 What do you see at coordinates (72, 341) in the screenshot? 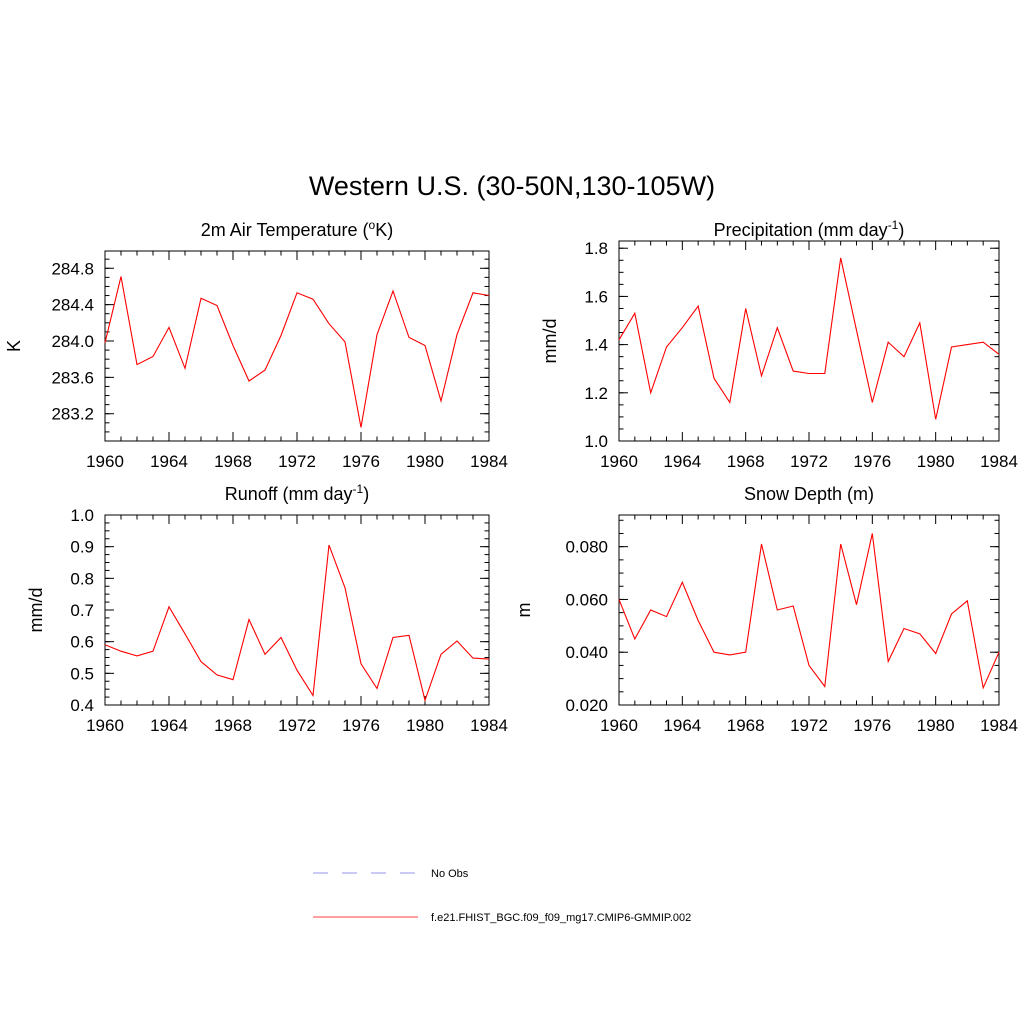
I see `y-tick-label: 284.0` at bounding box center [72, 341].